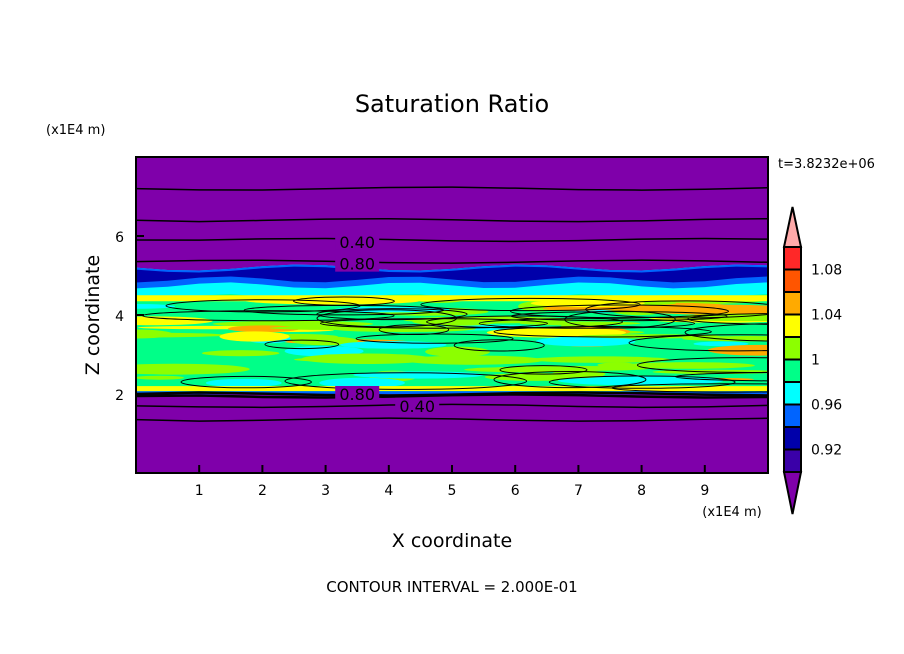  I want to click on x-axis: 1 2 3 4 5 6 7 8 9, so click(452, 482).